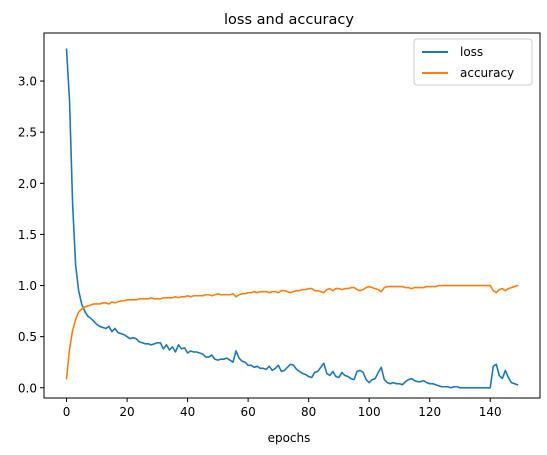 The height and width of the screenshot is (455, 547). I want to click on y-axis: 0.0 0.5 1.0 1.5 2.0 2.5 3.0, so click(31, 235).